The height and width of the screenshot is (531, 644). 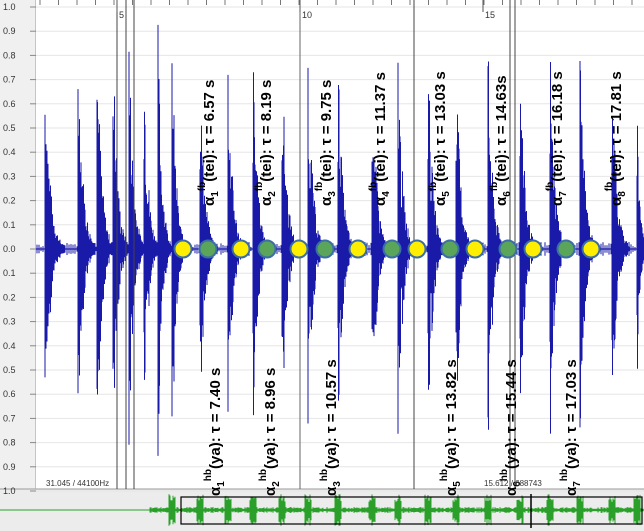 I want to click on amplitude-label: 0.5, so click(x=9, y=370).